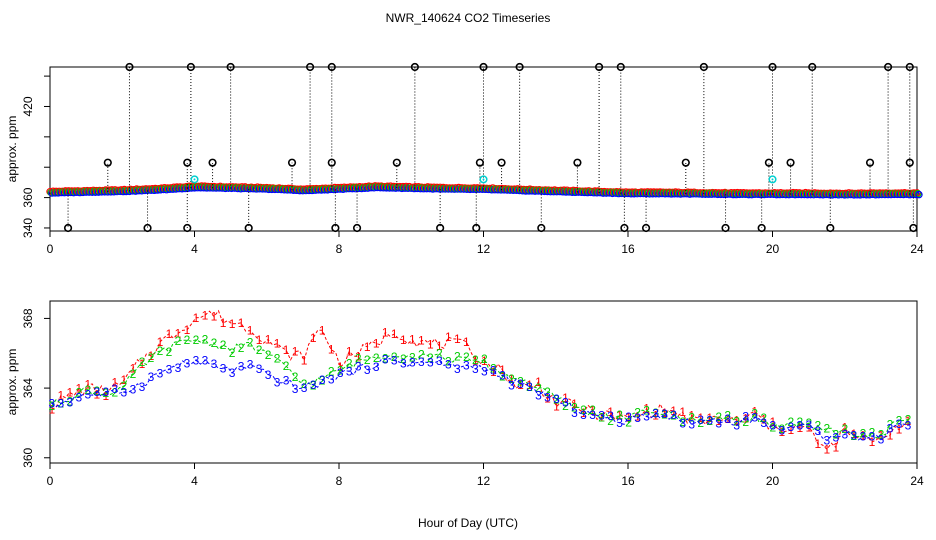  I want to click on flagged-point, so click(194, 179).